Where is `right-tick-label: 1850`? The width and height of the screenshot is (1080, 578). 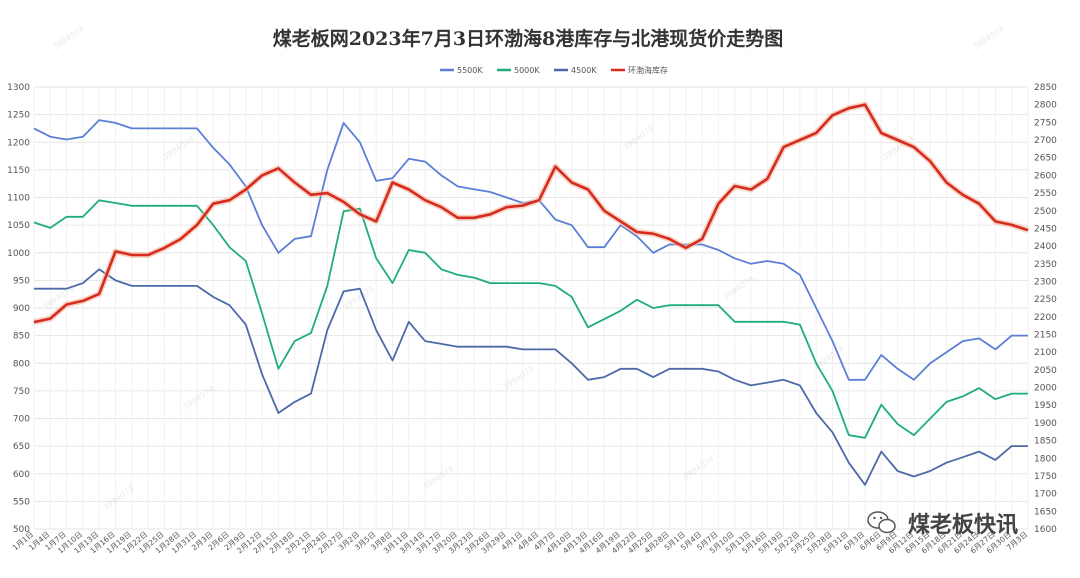
right-tick-label: 1850 is located at coordinates (1045, 442).